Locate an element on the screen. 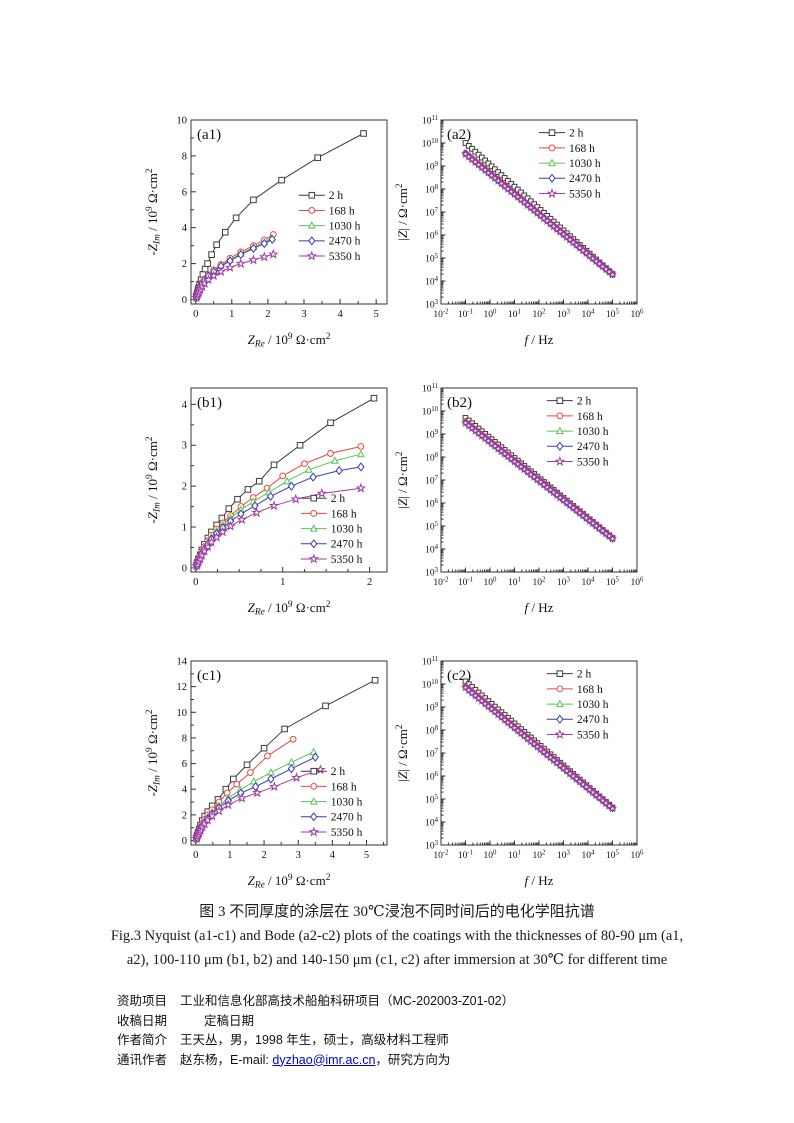  svg-text: 0 is located at coordinates (195, 314).